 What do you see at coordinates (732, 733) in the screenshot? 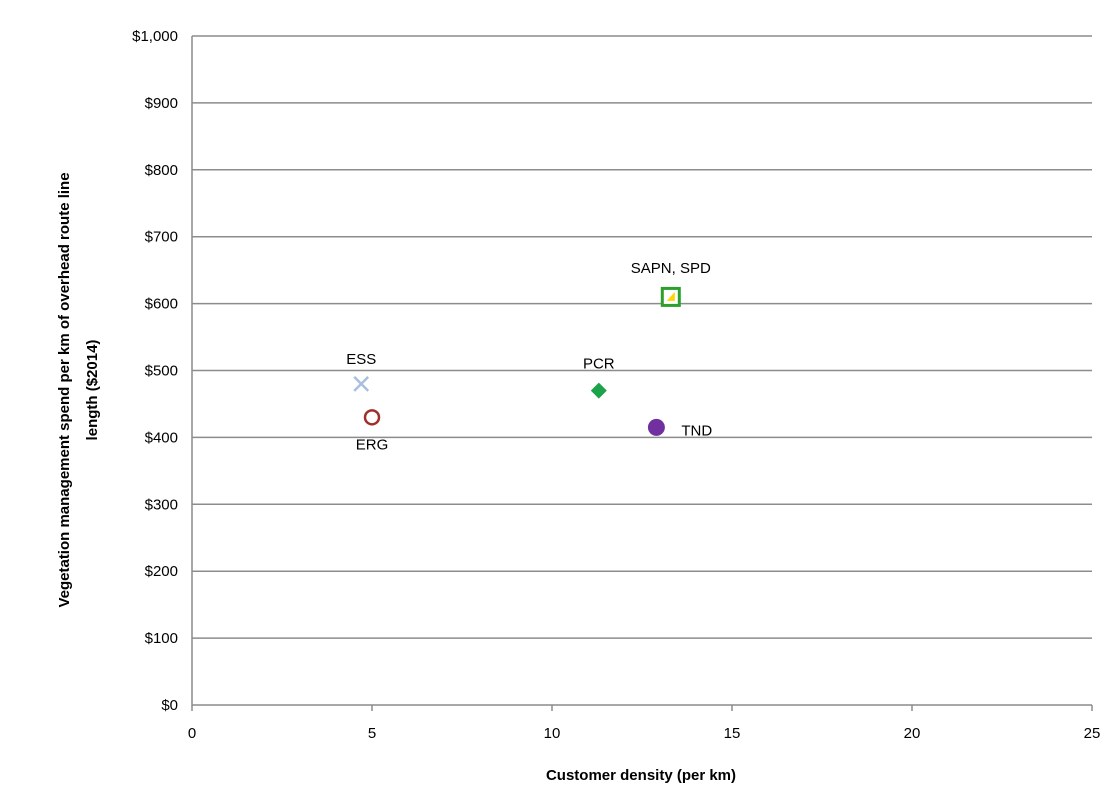
I see `x-tick-label: 15` at bounding box center [732, 733].